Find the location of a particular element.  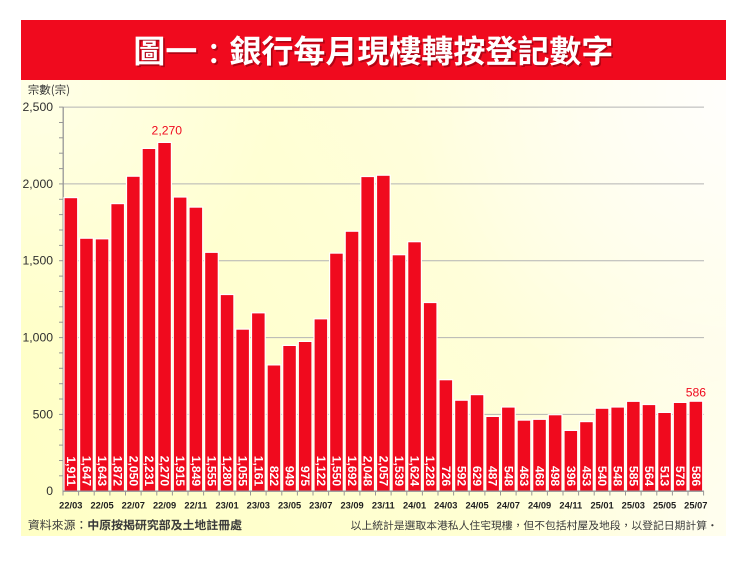

svg-text: 629 is located at coordinates (477, 476).